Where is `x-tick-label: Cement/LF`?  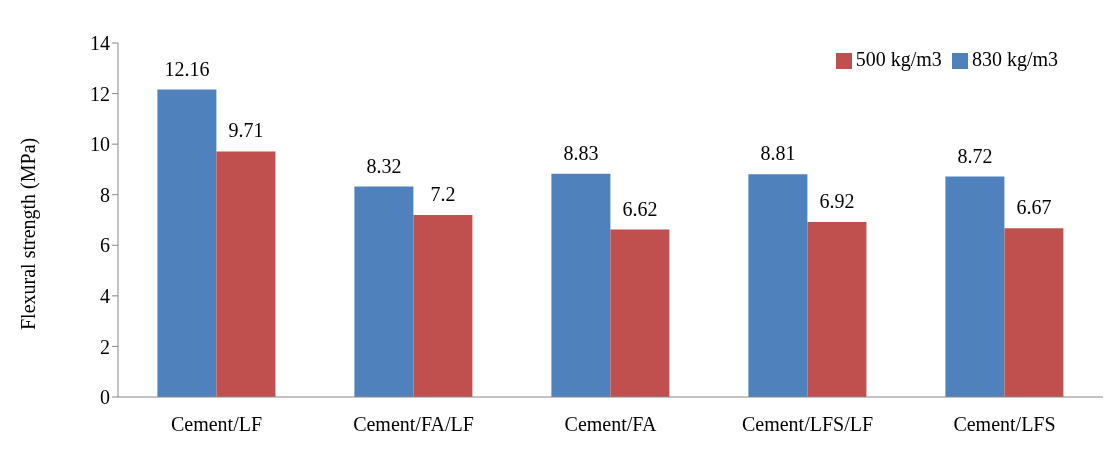
x-tick-label: Cement/LF is located at coordinates (216, 424).